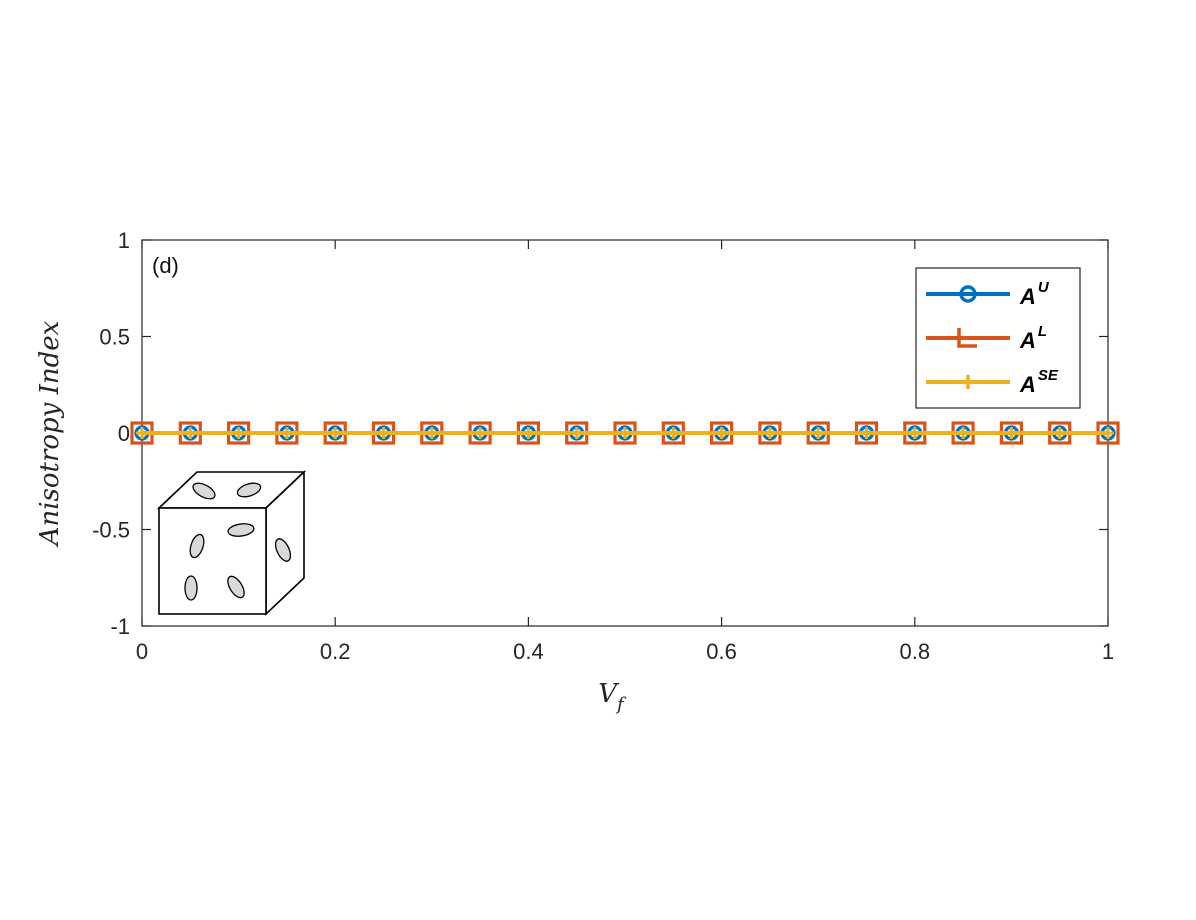 Image resolution: width=1196 pixels, height=920 pixels. What do you see at coordinates (992, 382) in the screenshot?
I see `legend-entry-SE: A SE` at bounding box center [992, 382].